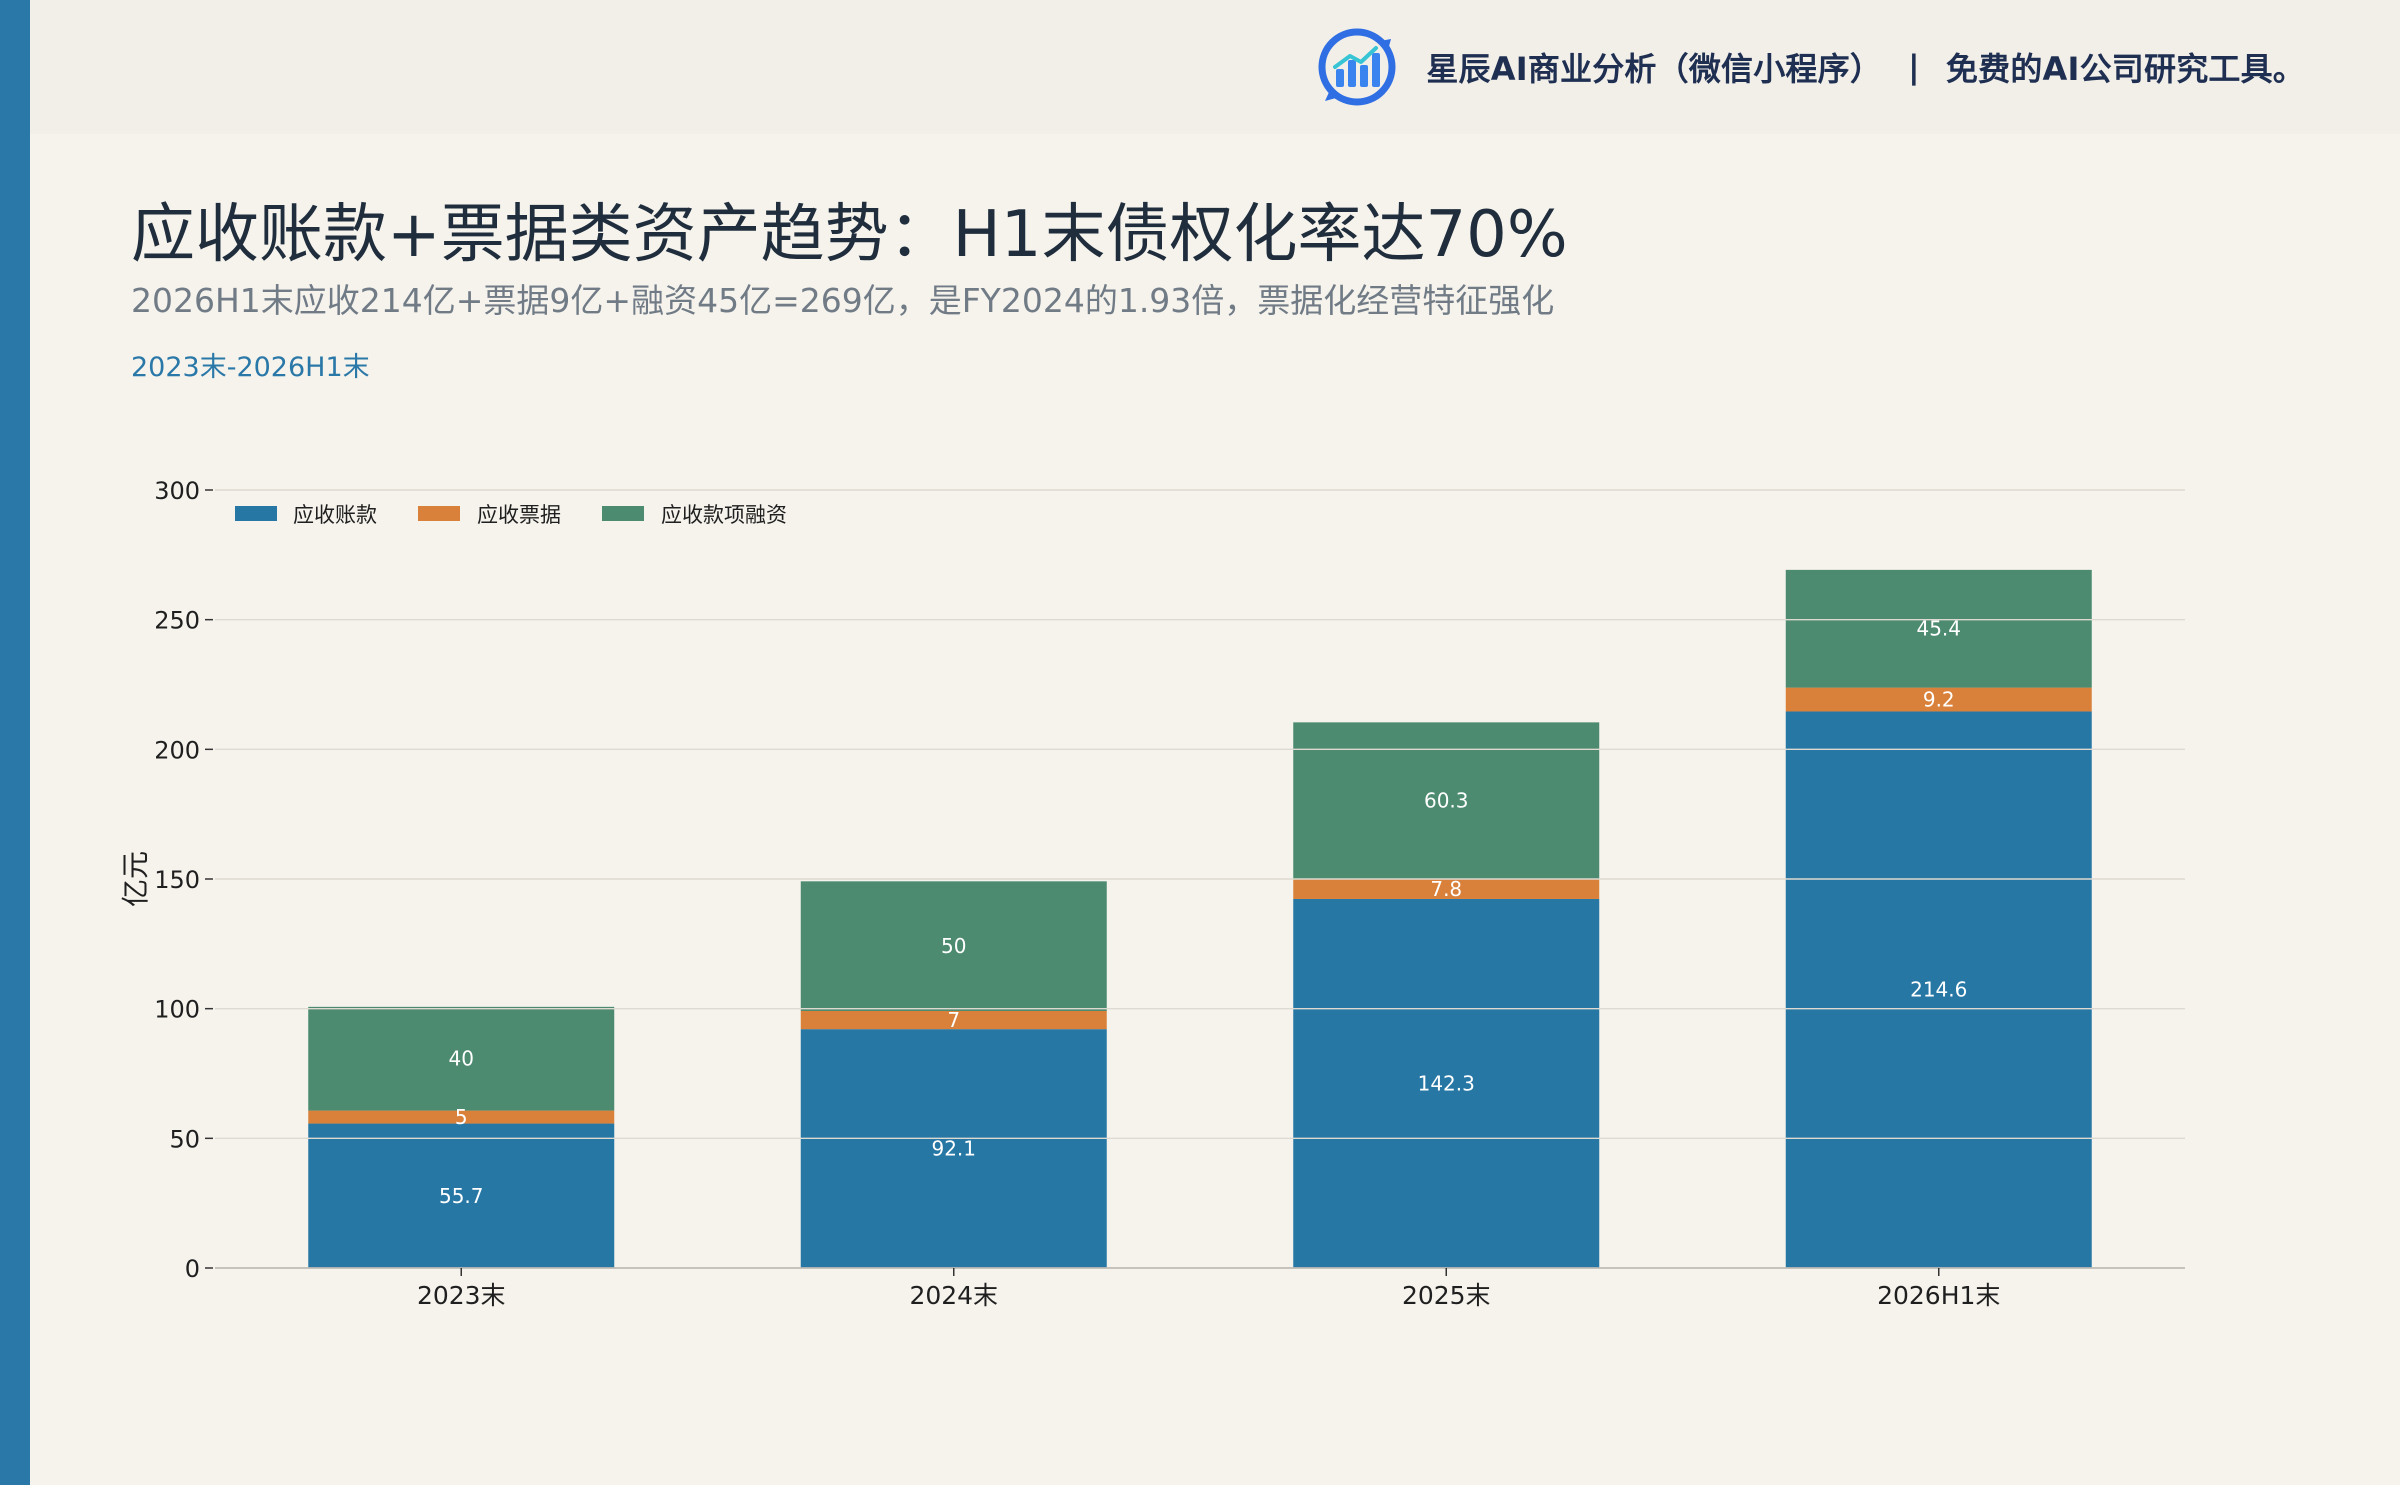 The image size is (2400, 1485). I want to click on legend-label: 应收账款, so click(335, 515).